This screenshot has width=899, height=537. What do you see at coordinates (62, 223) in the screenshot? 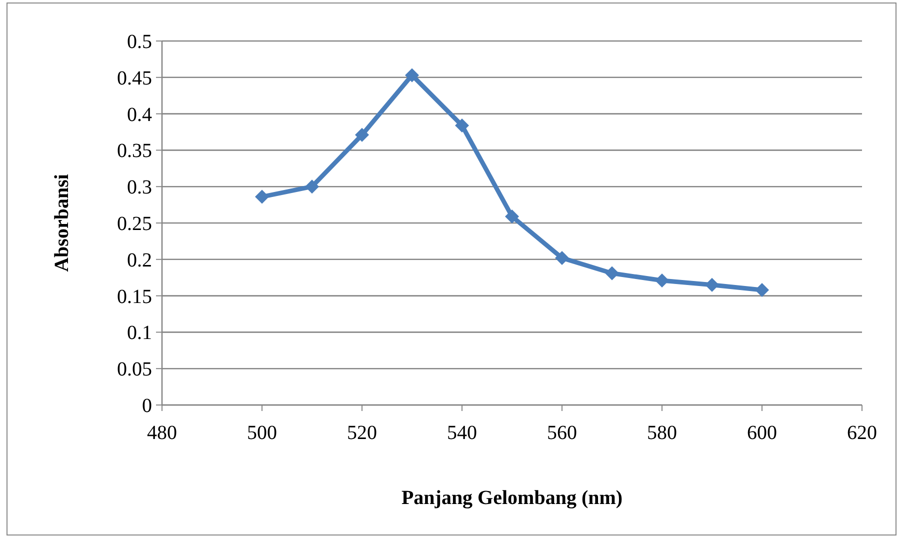
I see `y-axis-title: Absorbansi` at bounding box center [62, 223].